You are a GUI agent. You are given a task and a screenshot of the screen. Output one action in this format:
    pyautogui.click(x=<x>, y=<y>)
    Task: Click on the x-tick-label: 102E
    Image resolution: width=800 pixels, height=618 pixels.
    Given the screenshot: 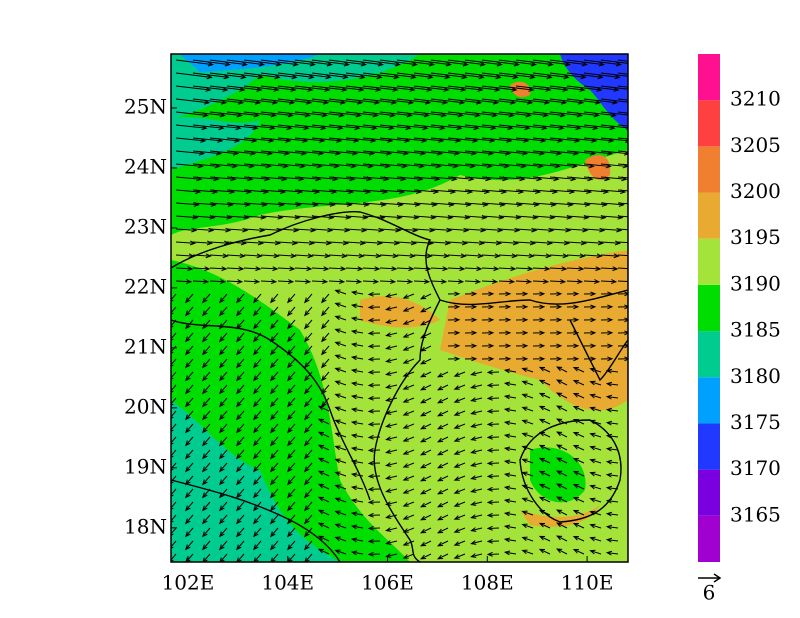 What is the action you would take?
    pyautogui.click(x=188, y=583)
    